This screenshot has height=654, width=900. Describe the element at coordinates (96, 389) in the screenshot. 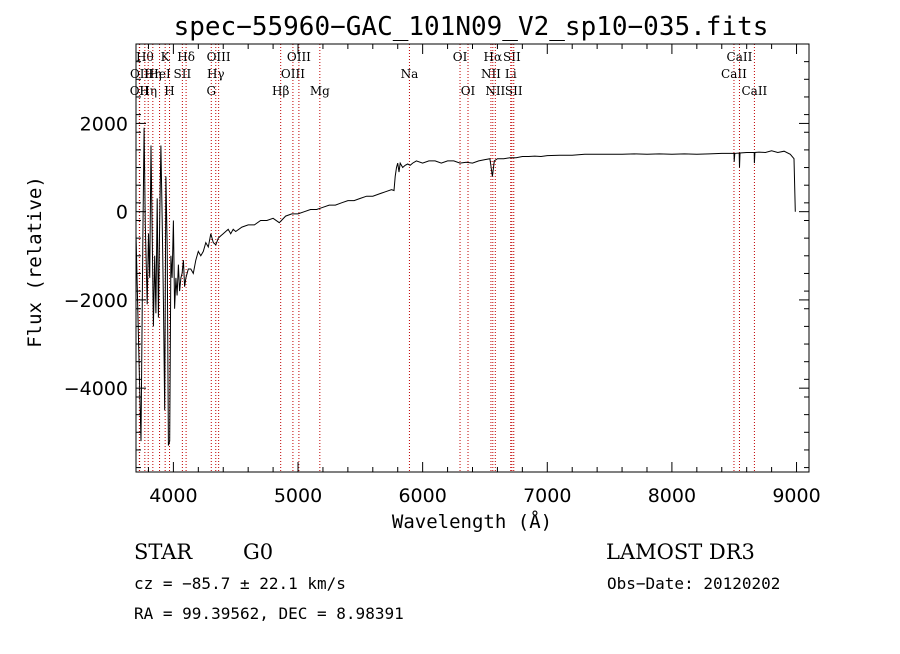

I see `y-tick-label: −4000` at that location.